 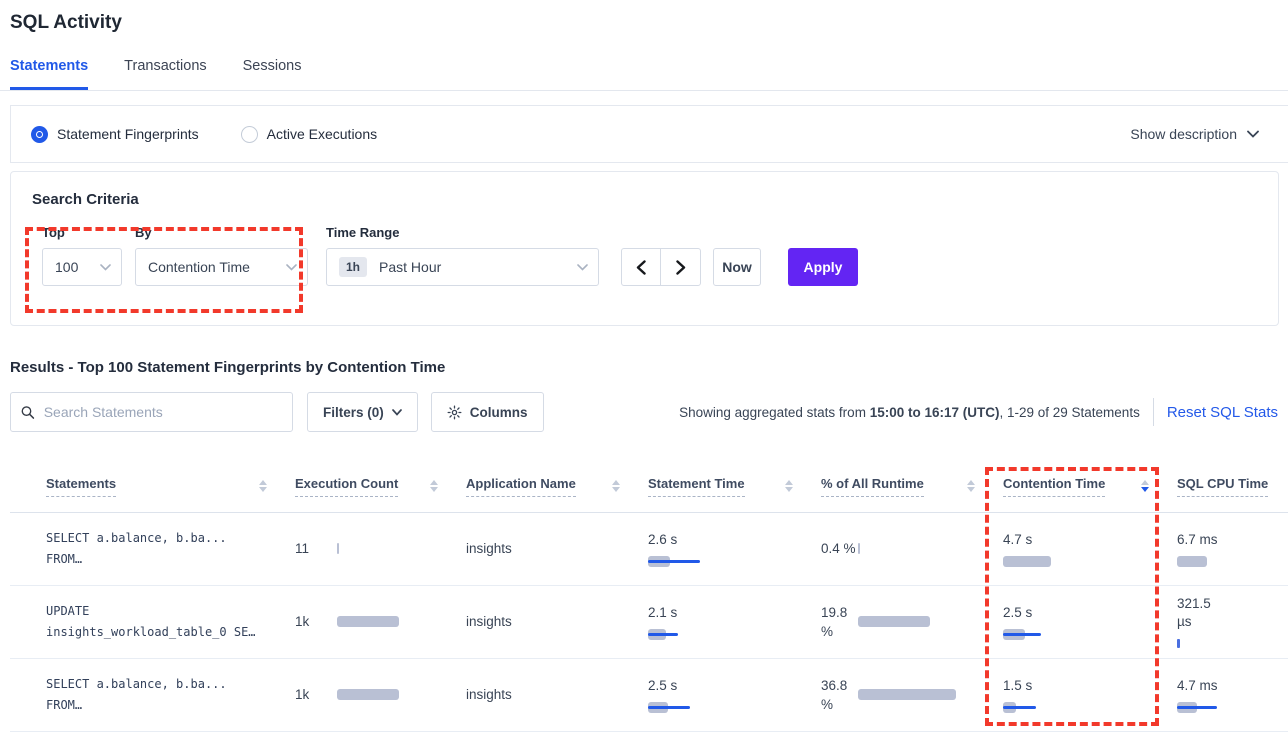 I want to click on radio-statement-fingerprints: Statement Fingerprints, so click(x=115, y=134).